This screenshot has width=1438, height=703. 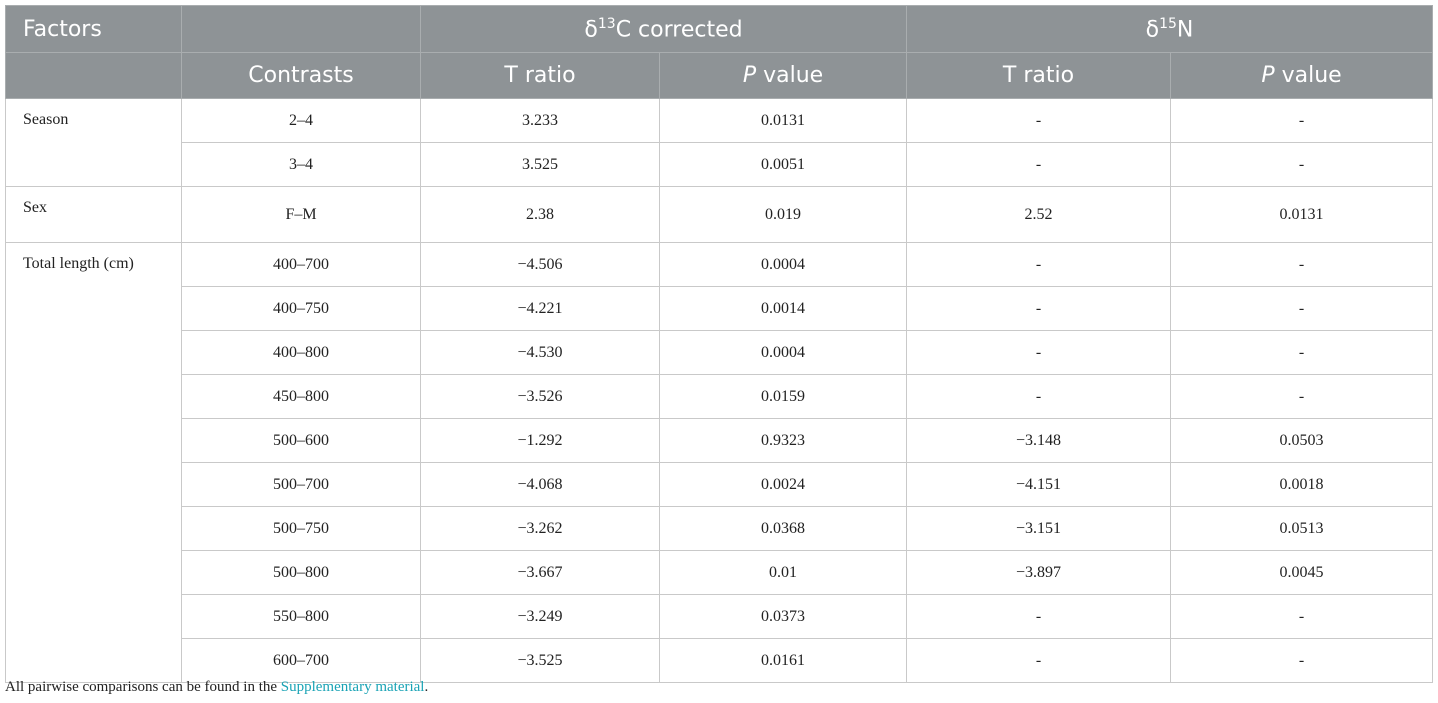 I want to click on data-cell: −3.148, so click(x=1038, y=440).